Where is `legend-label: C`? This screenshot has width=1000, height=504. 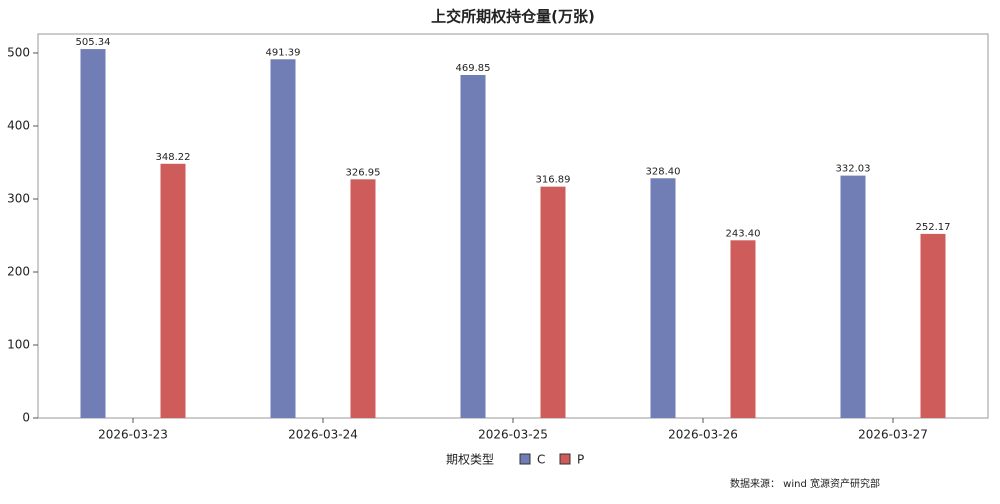
legend-label: C is located at coordinates (541, 460).